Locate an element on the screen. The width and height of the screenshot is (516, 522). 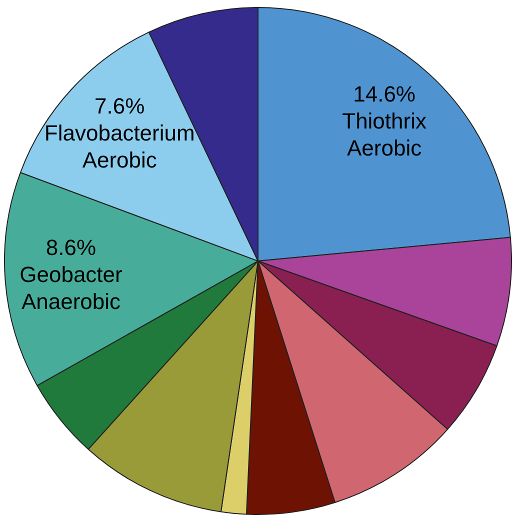
slice-label: Geobacter Anaerobic is located at coordinates (71, 288).